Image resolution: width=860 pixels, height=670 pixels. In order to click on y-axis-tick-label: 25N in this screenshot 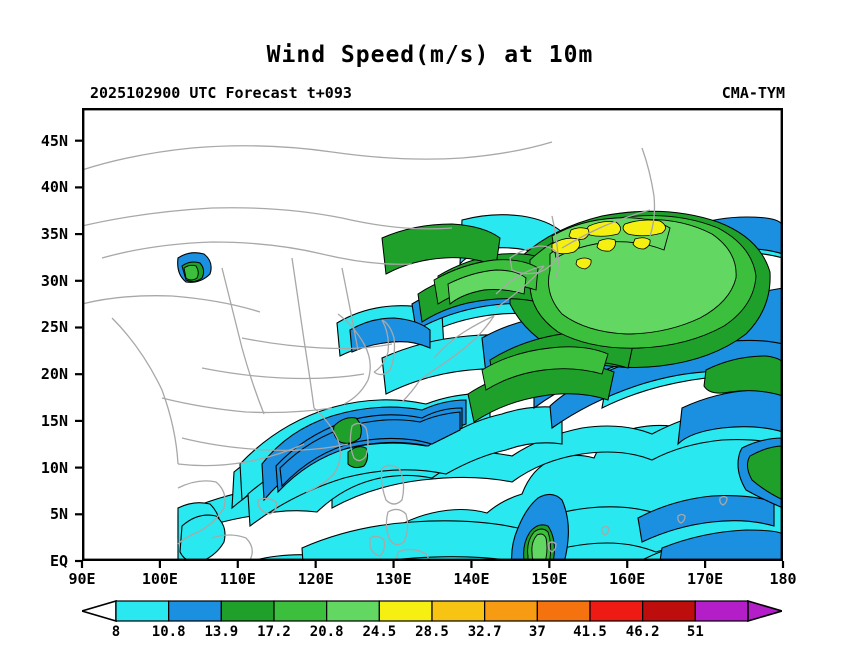, I will do `click(54, 327)`.